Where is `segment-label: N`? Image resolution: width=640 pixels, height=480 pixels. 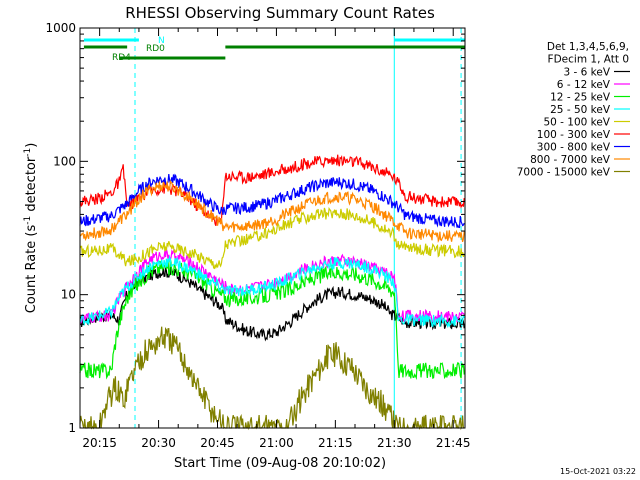
segment-label: N is located at coordinates (161, 41).